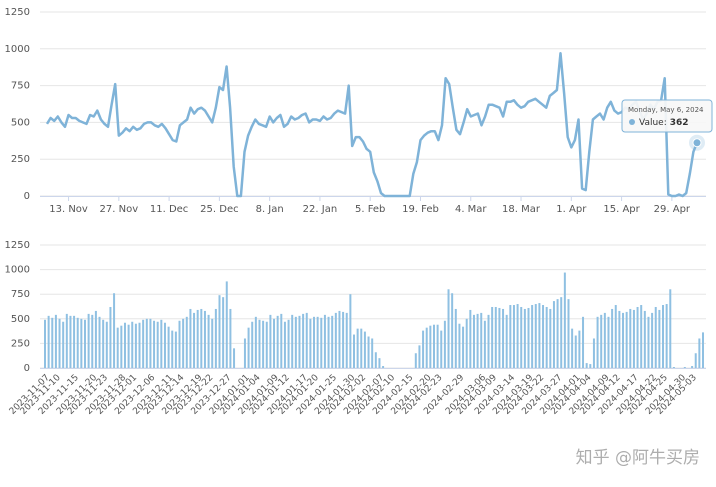 The image size is (716, 487). I want to click on x-tick-label: 15. Apr, so click(621, 209).